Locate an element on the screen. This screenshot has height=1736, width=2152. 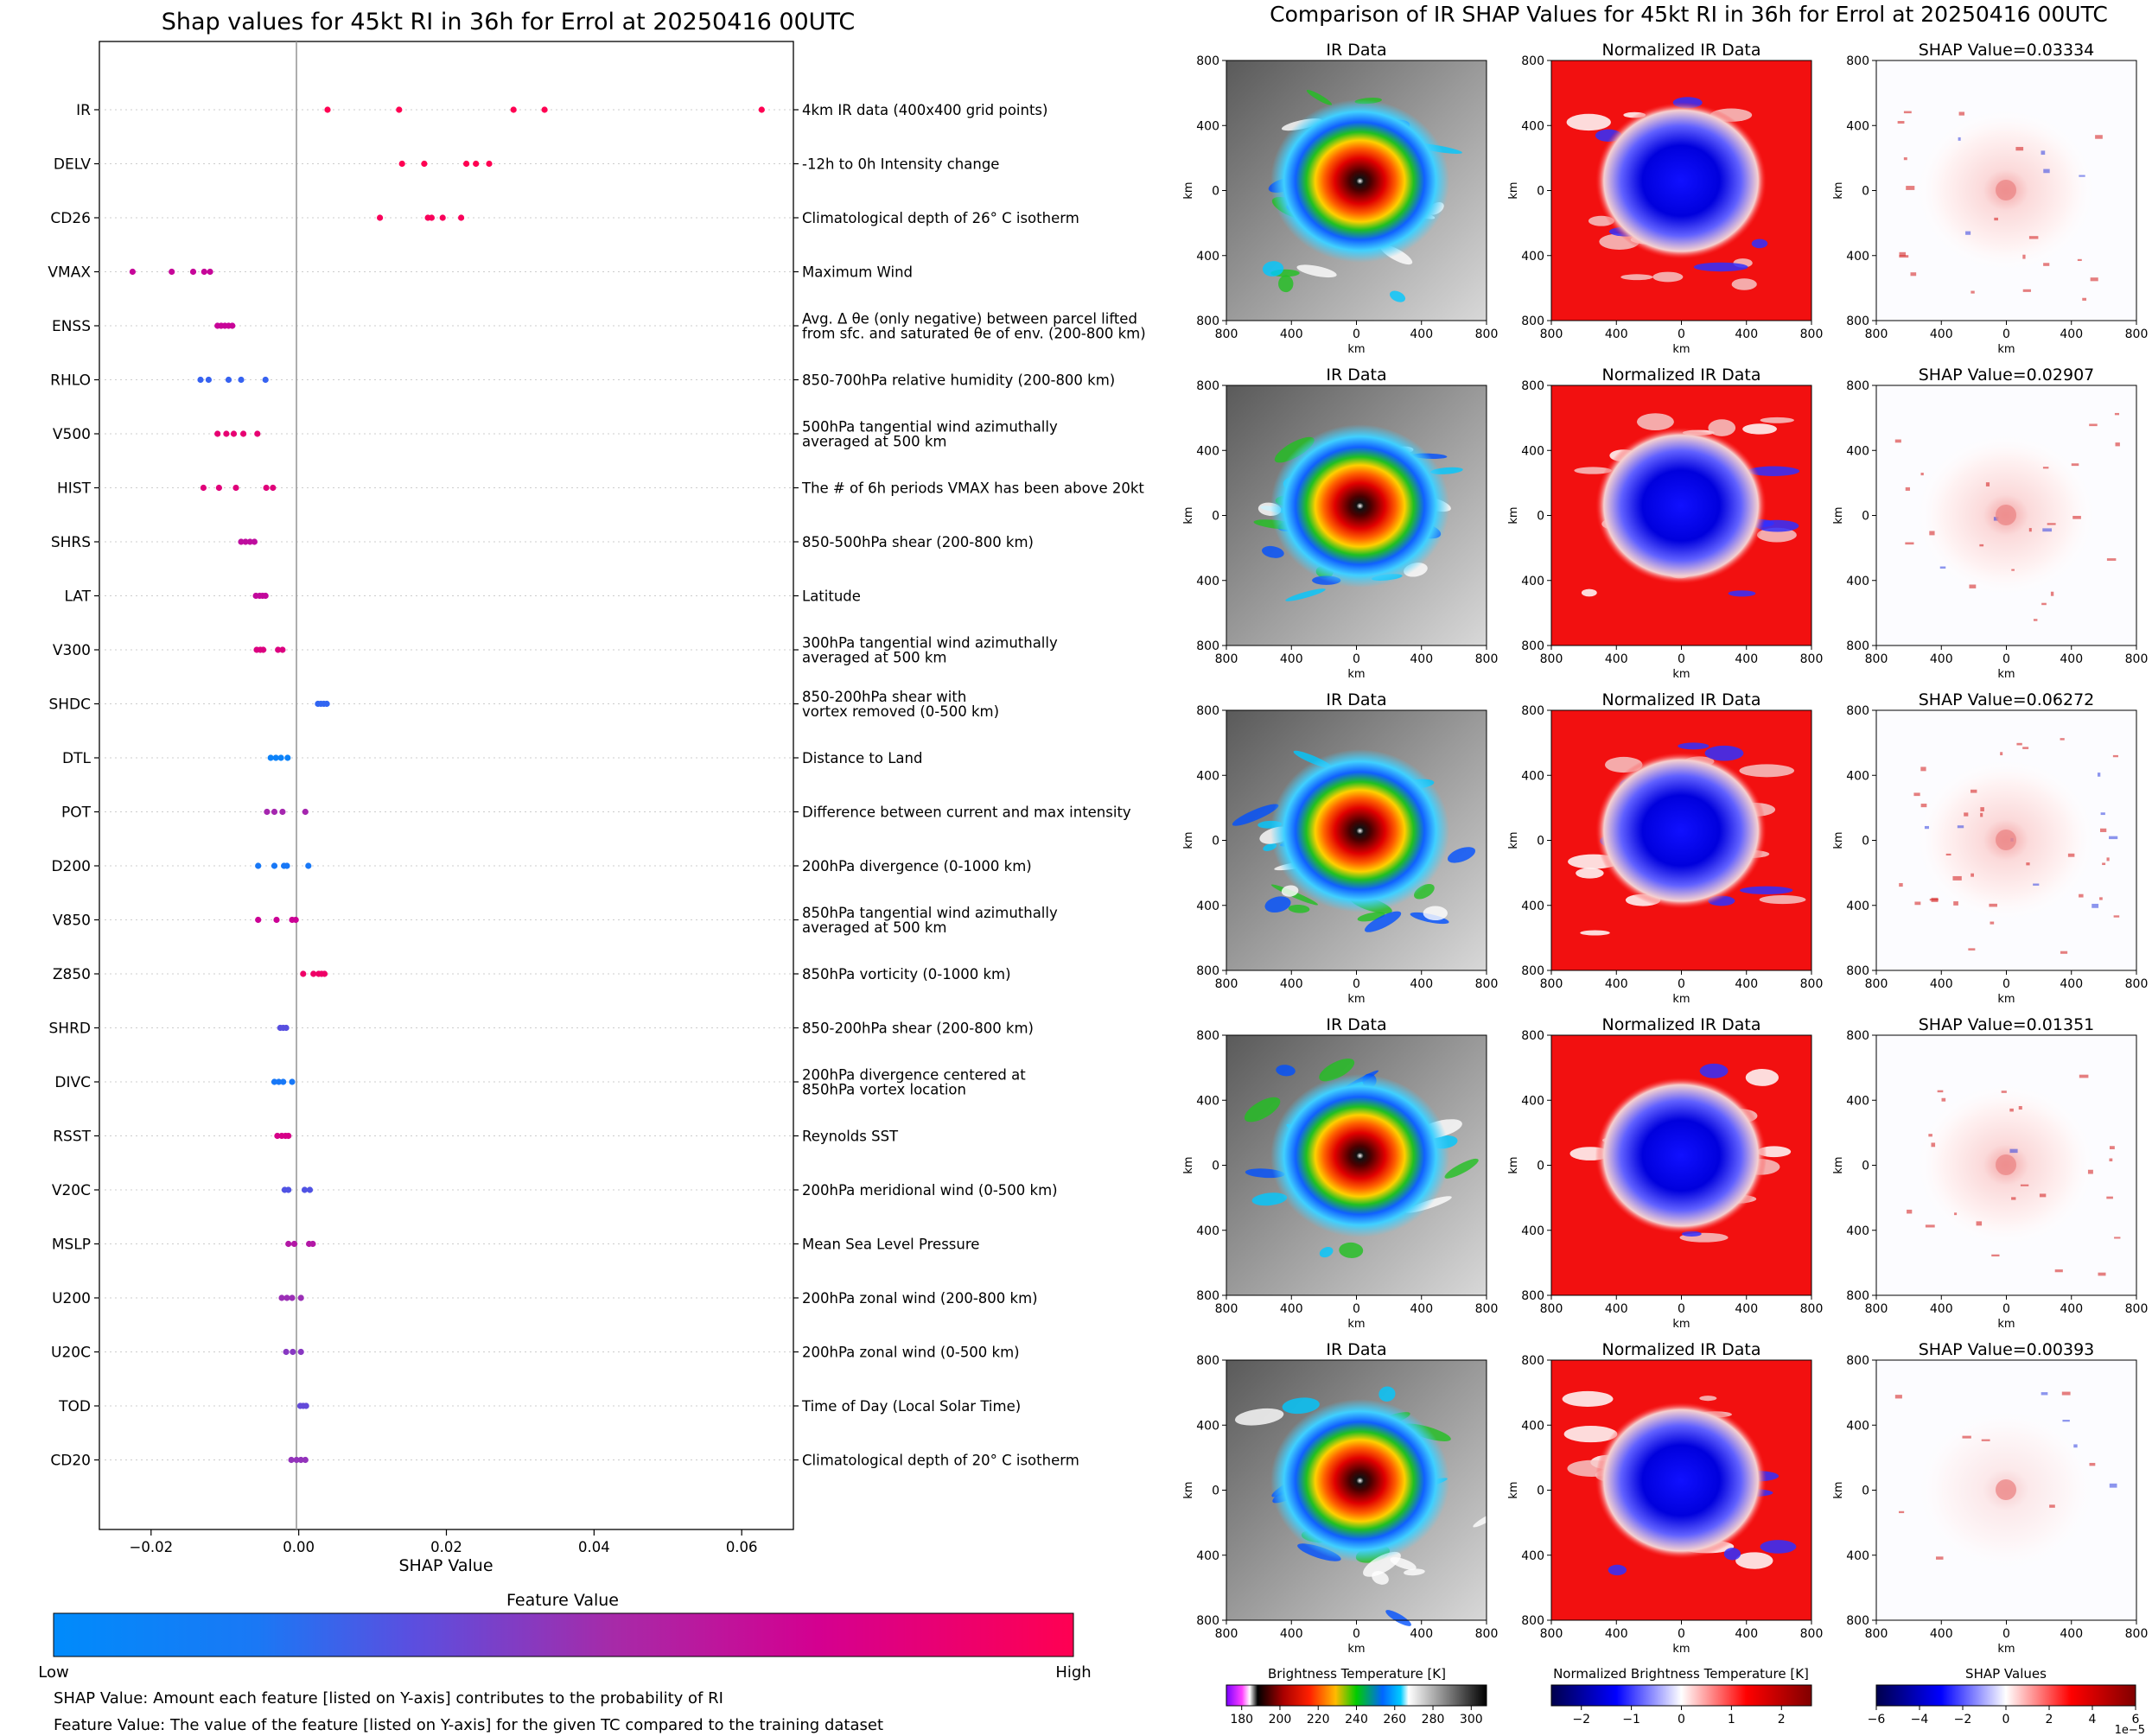
feature-row-u200: U200 200hPa zonal wind (200-800 km) is located at coordinates (545, 1298).